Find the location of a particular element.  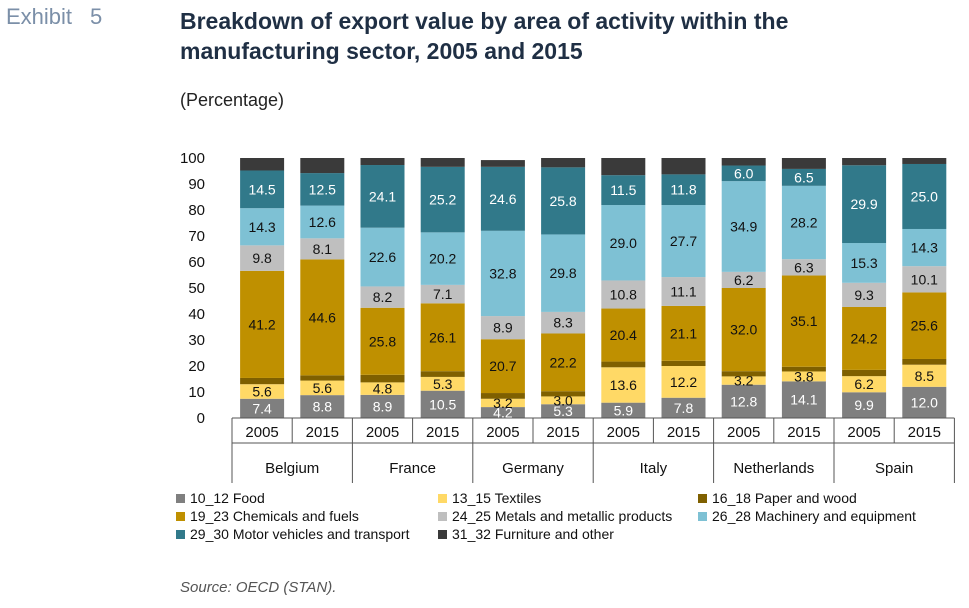

data-label: 7.4 is located at coordinates (262, 408).